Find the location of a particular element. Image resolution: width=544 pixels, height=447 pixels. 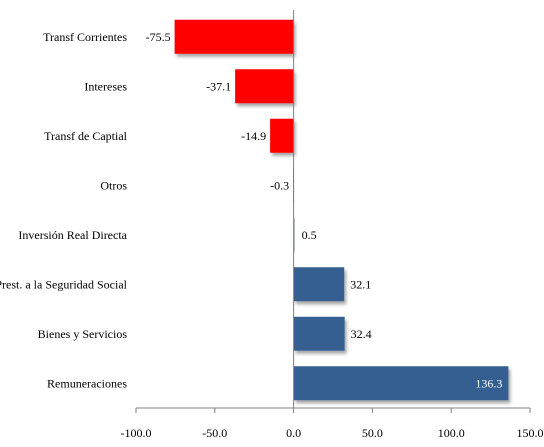

category-label-8: Remuneraciones is located at coordinates (87, 383).